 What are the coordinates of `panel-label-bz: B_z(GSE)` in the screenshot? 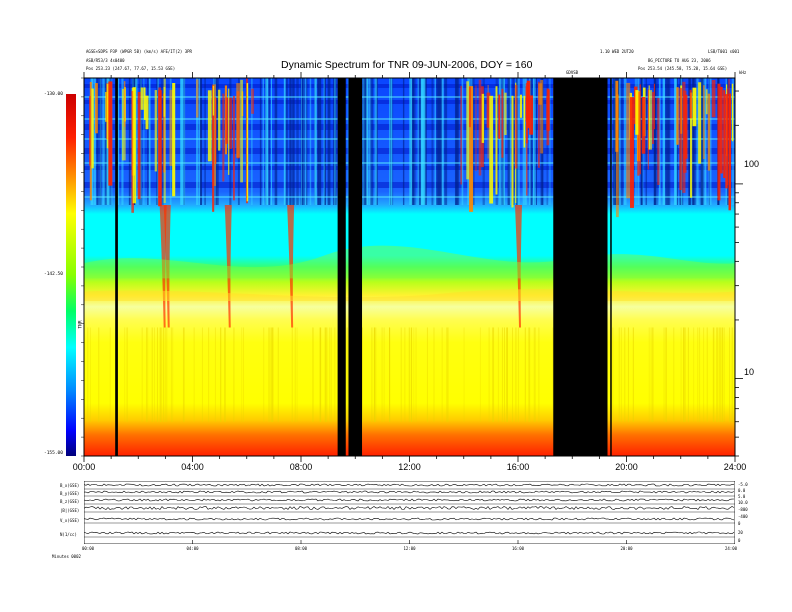 It's located at (70, 501).